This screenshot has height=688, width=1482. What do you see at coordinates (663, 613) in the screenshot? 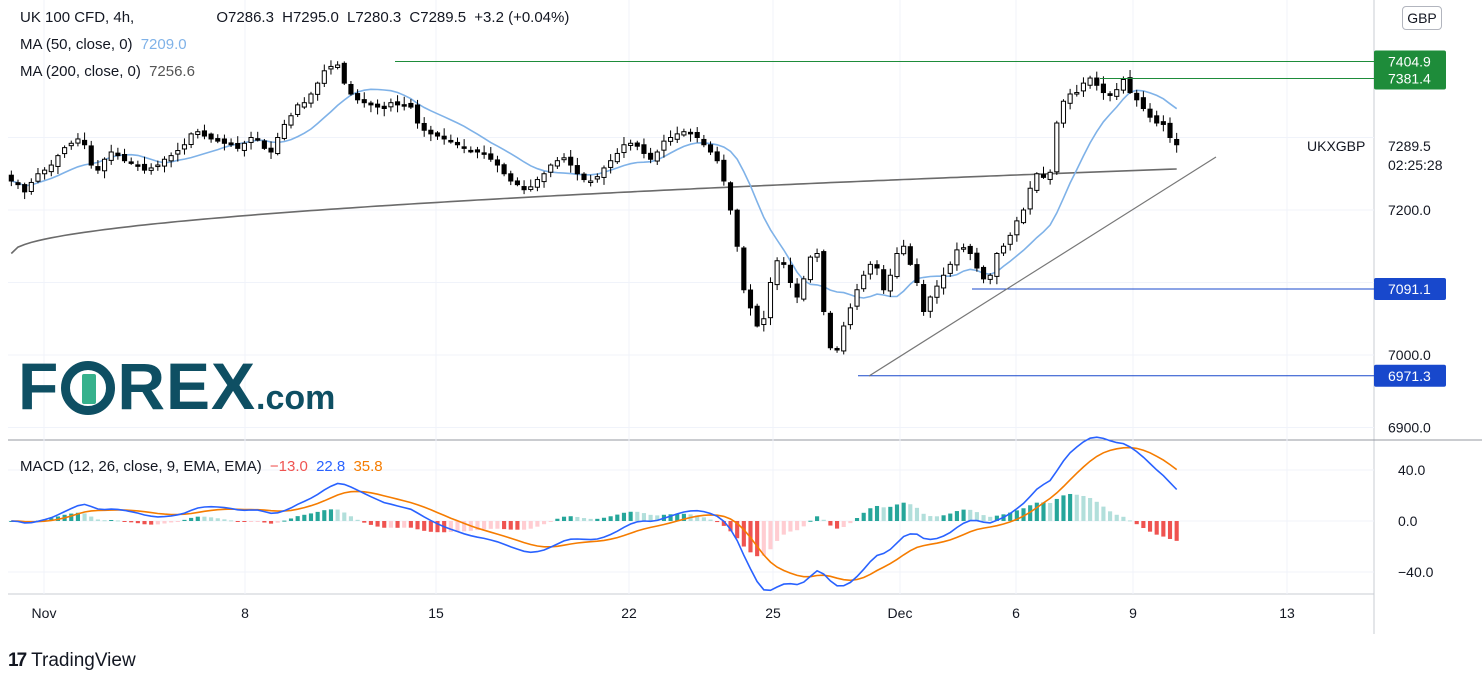
I see `time-axis: Nov 8 15 22 25 Dec 6 9 13` at bounding box center [663, 613].